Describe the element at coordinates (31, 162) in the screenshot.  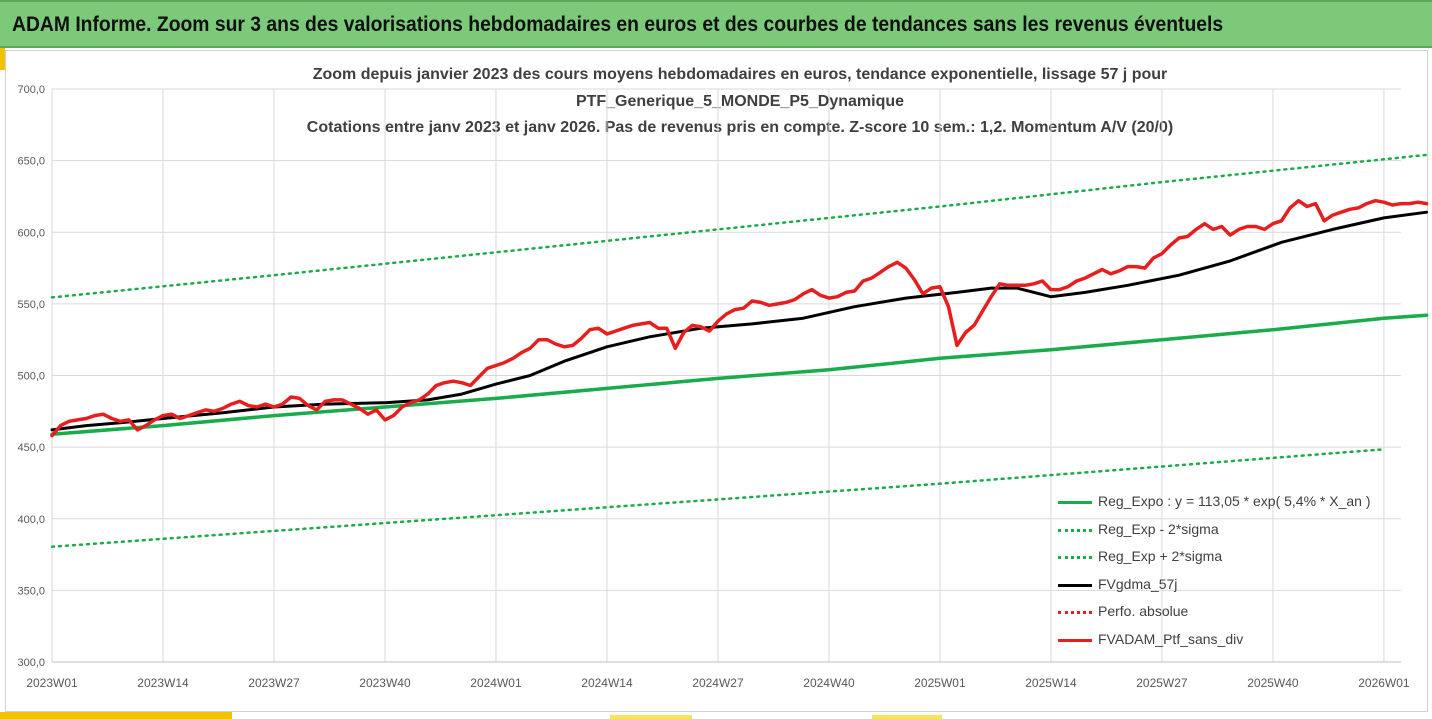
I see `y-tick-label: 650,0` at that location.